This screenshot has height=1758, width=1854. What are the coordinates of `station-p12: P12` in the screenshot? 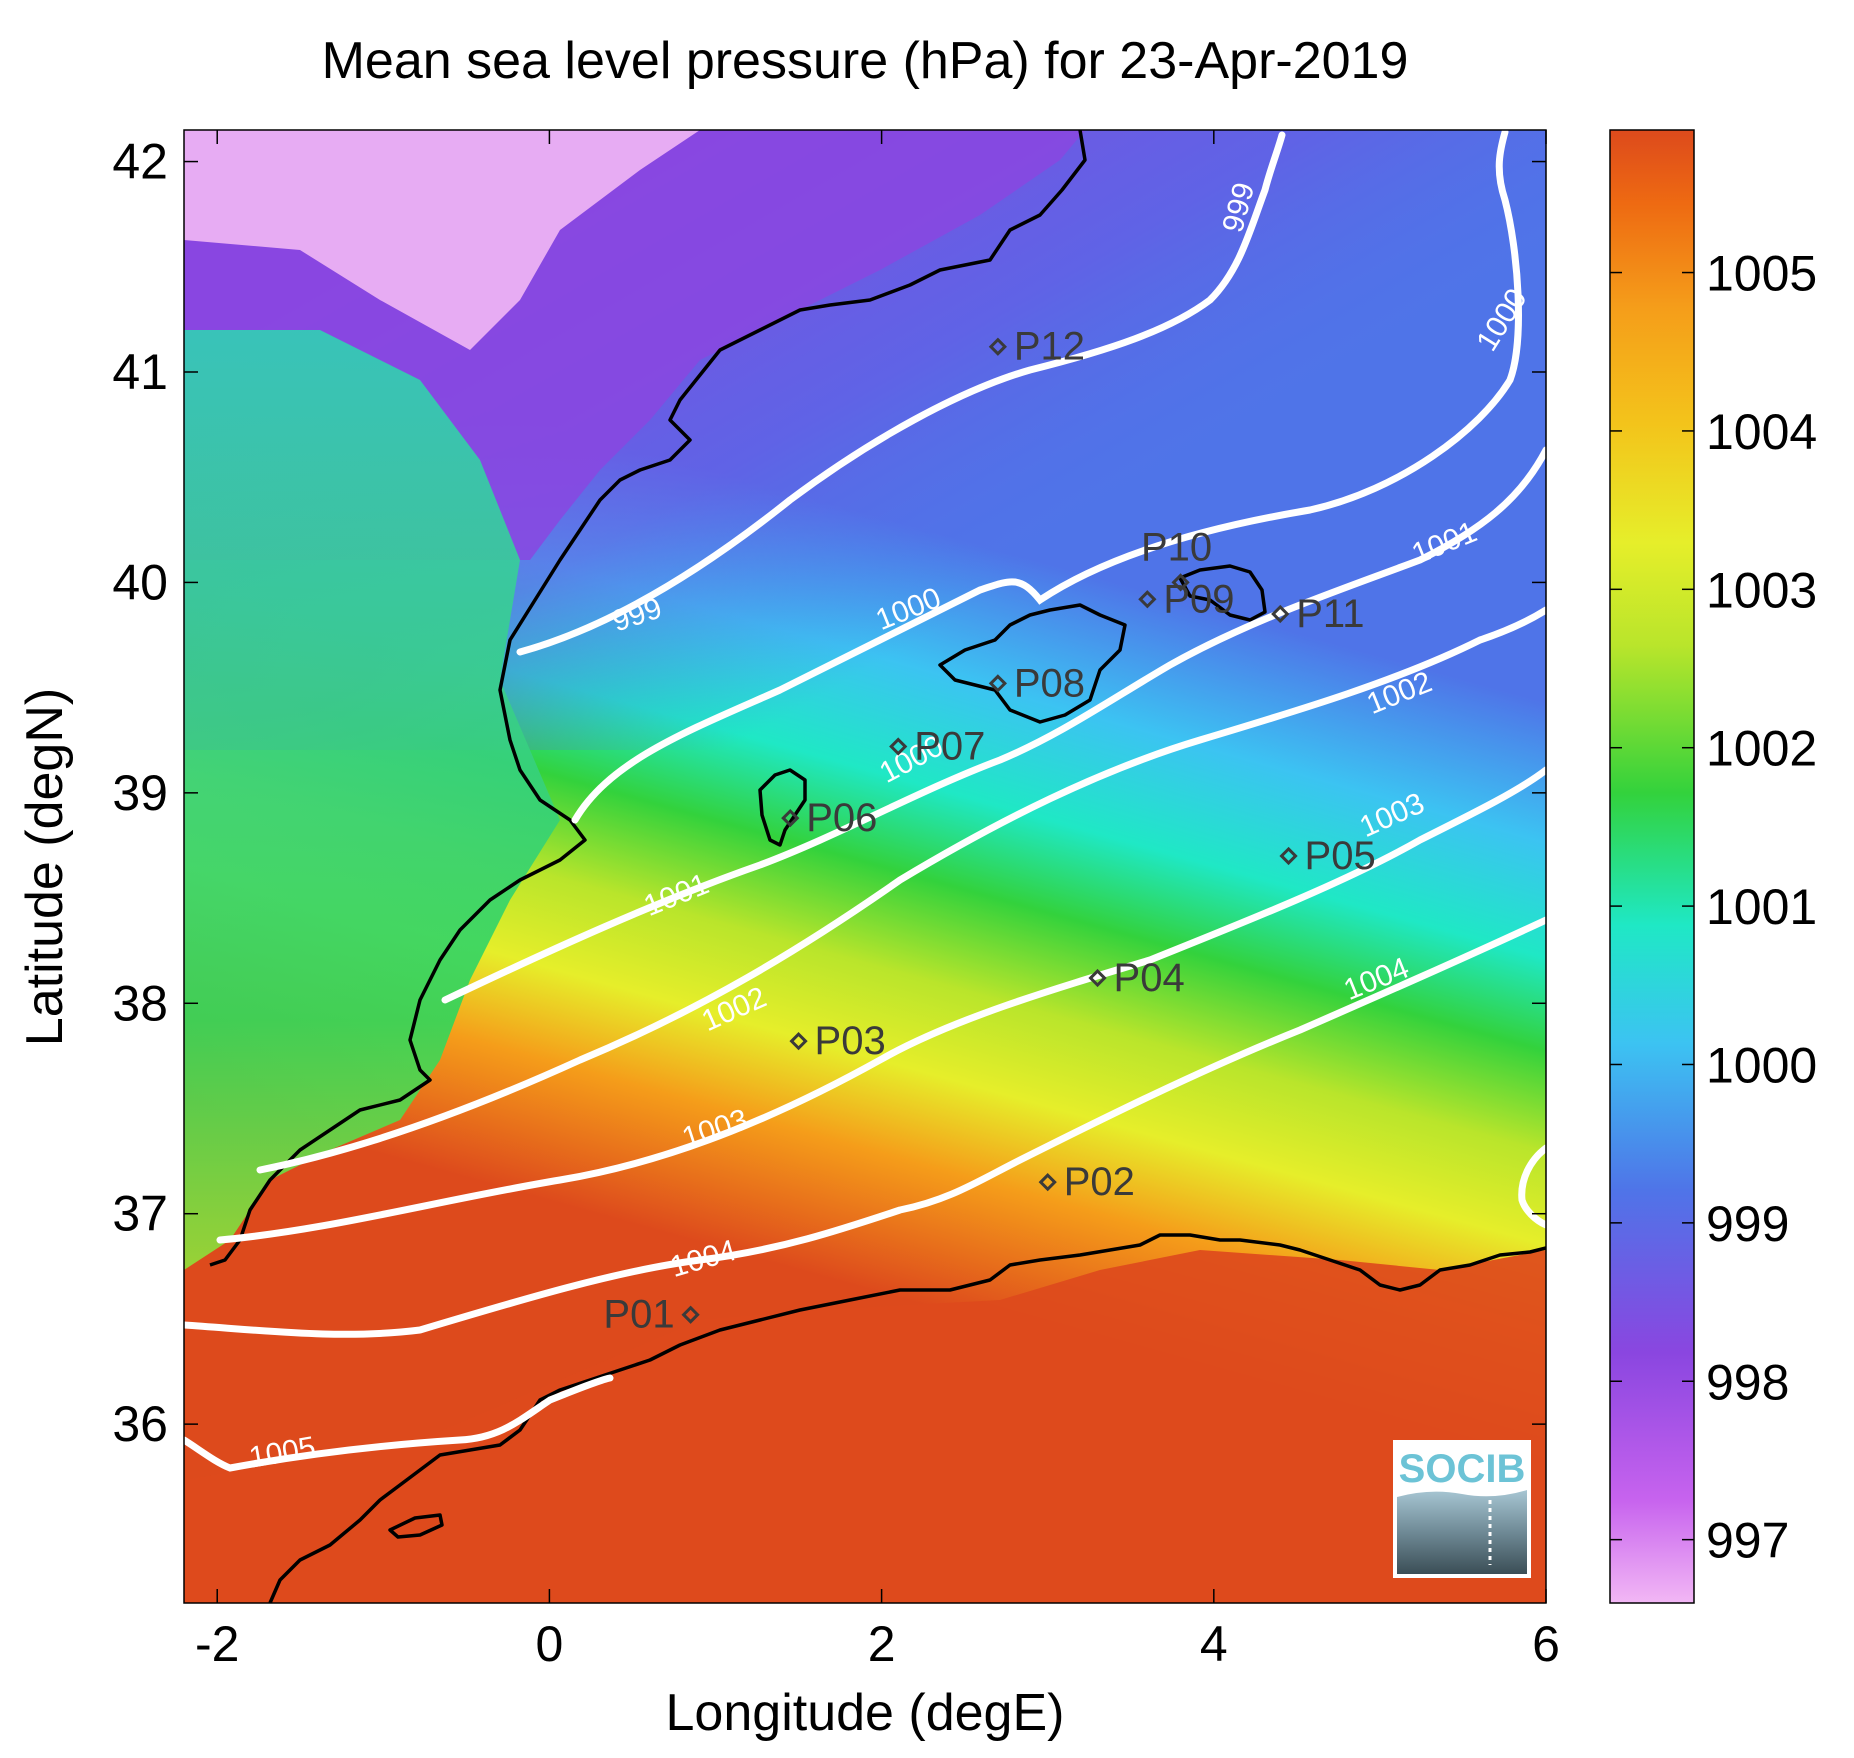 It's located at (1036, 347).